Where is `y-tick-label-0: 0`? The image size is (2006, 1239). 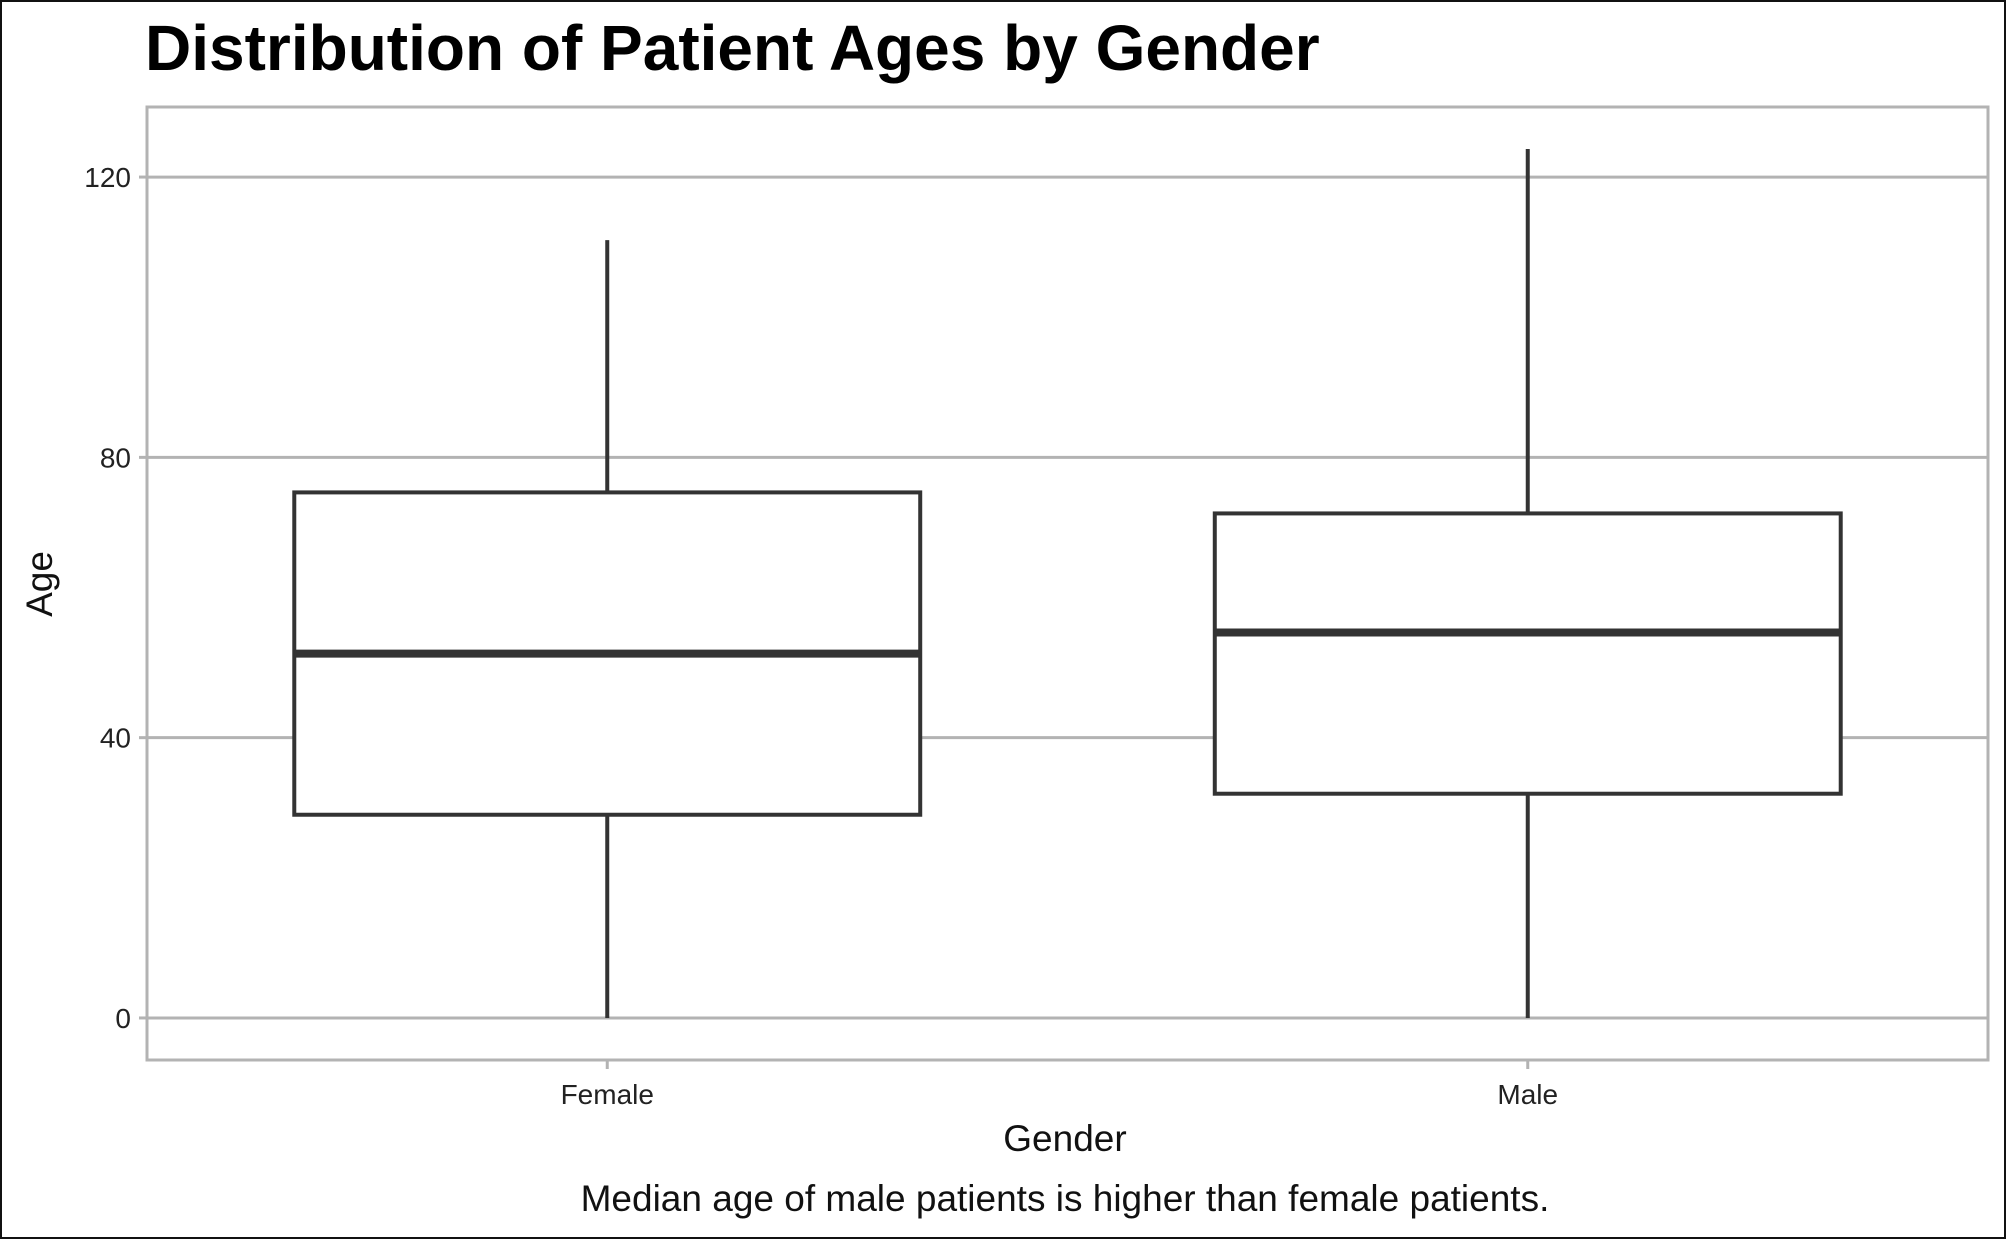 y-tick-label-0: 0 is located at coordinates (123, 1018).